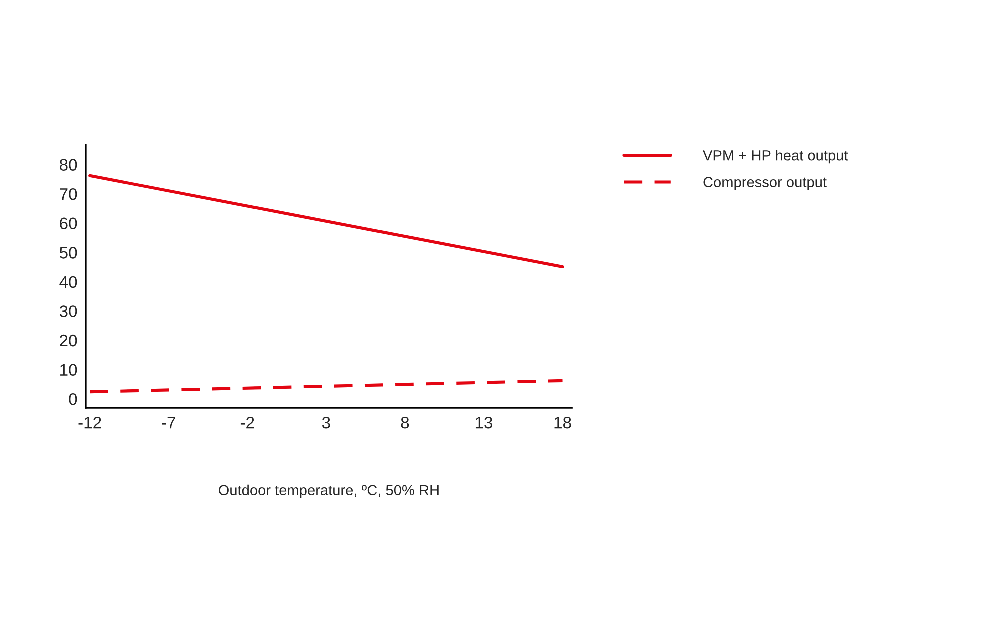  What do you see at coordinates (247, 422) in the screenshot?
I see `x-tick-label: -2` at bounding box center [247, 422].